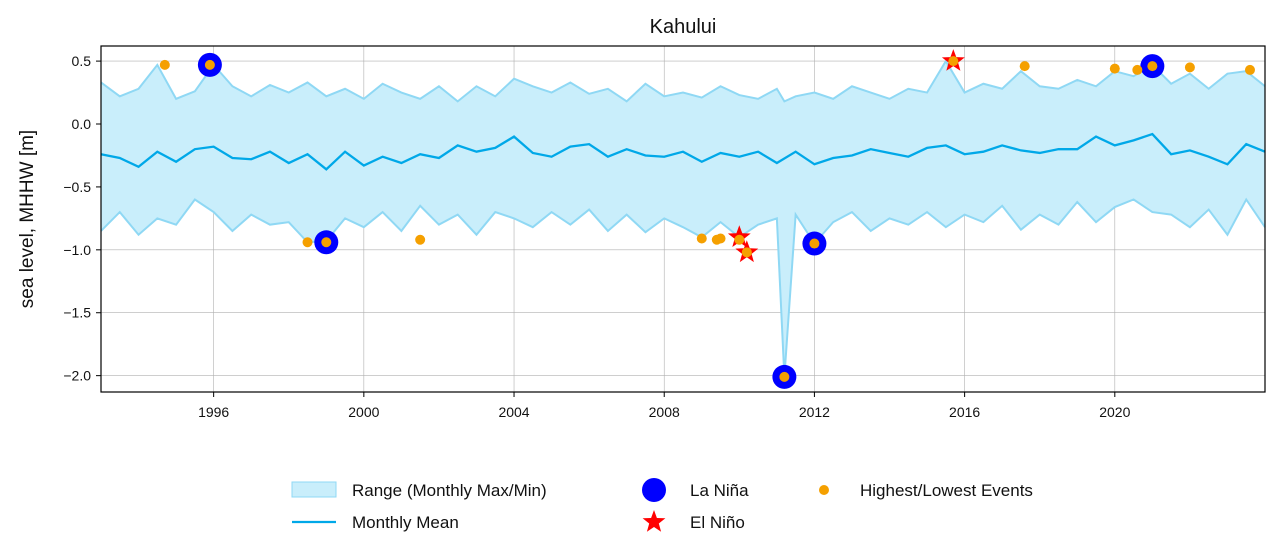 This screenshot has width=1279, height=557. Describe the element at coordinates (683, 81) in the screenshot. I see `range-upper-line` at that location.